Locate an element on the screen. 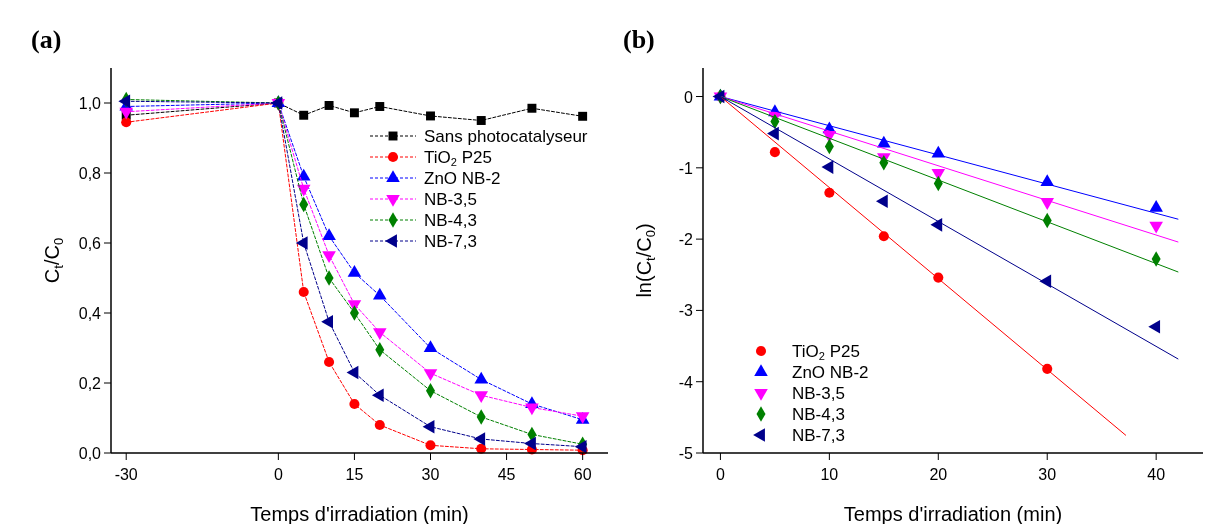  y-tick-label: 0,6 is located at coordinates (90, 243).